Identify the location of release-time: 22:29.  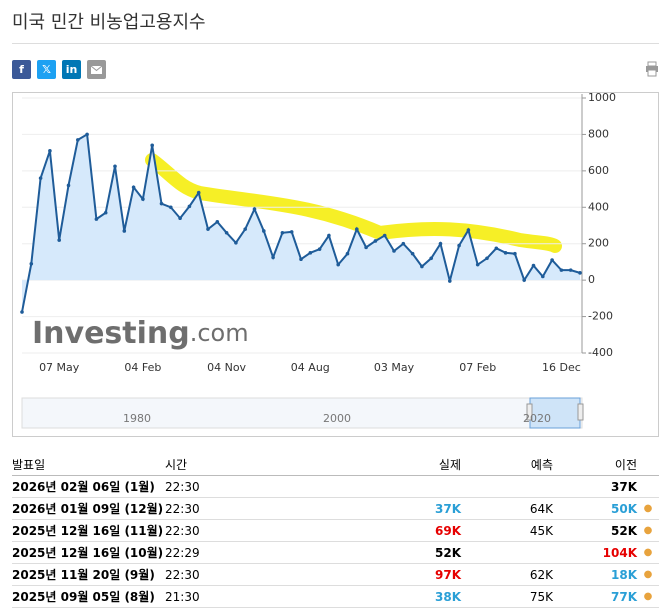
(265, 552).